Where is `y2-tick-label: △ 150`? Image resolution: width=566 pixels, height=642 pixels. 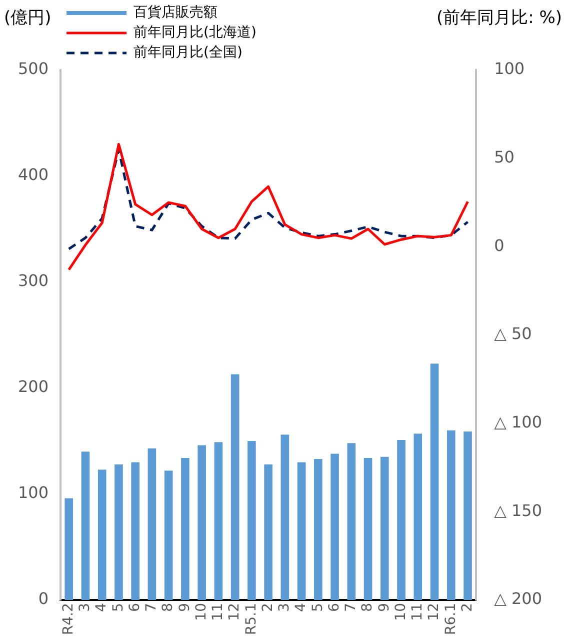
y2-tick-label: △ 150 is located at coordinates (518, 510).